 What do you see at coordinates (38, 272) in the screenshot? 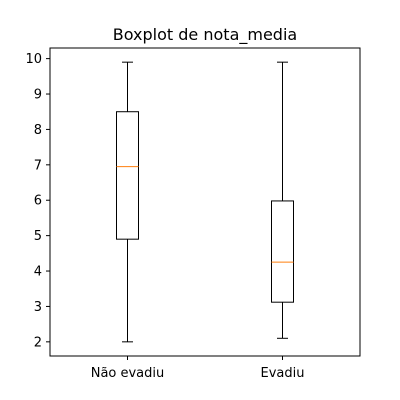
I see `y-tick-label: 4` at bounding box center [38, 272].